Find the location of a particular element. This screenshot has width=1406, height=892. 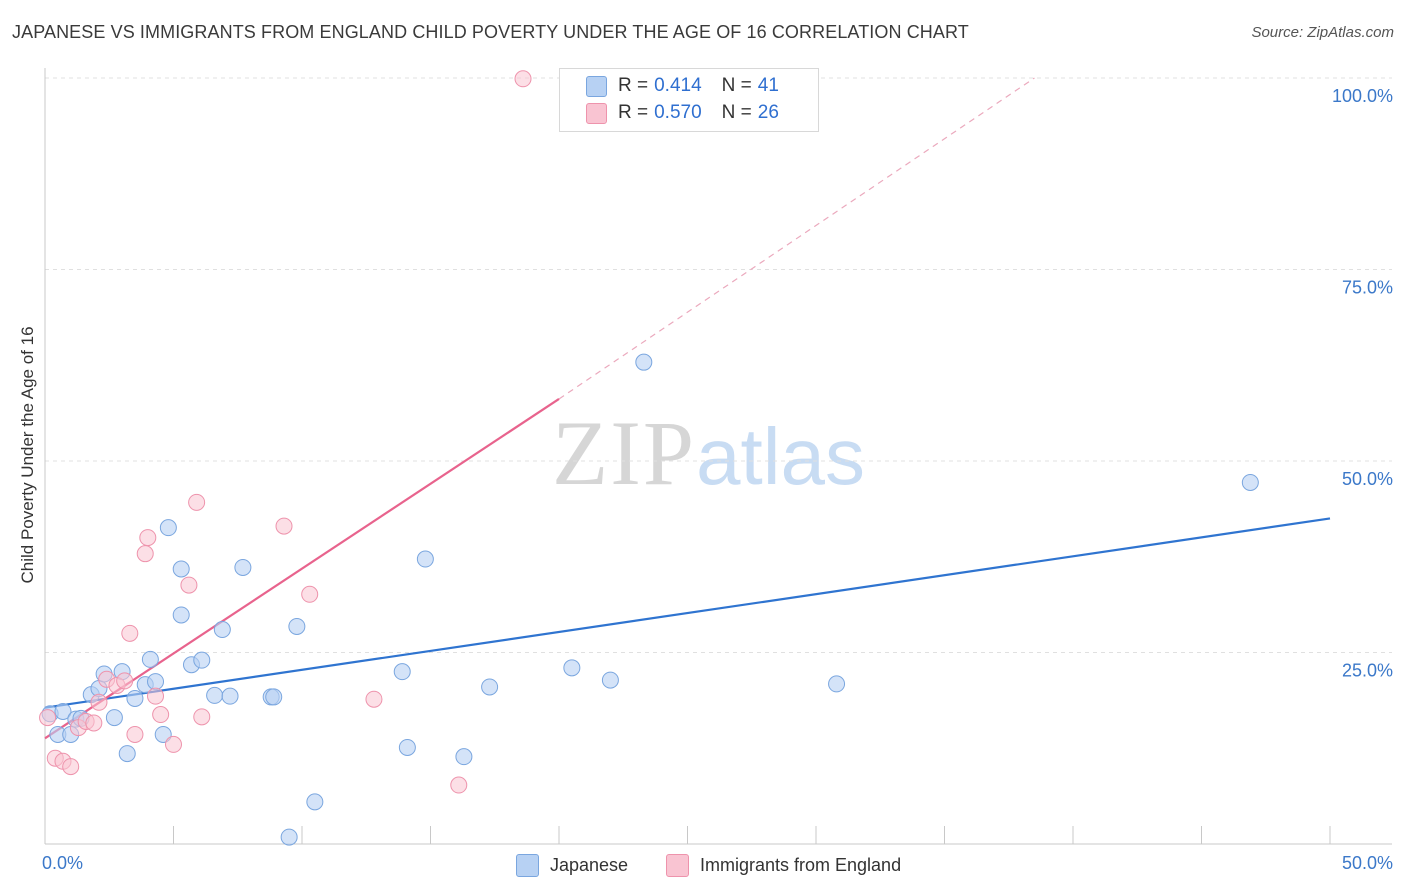

legend-row-england: R = 0.570 N = 26 is located at coordinates (682, 113).